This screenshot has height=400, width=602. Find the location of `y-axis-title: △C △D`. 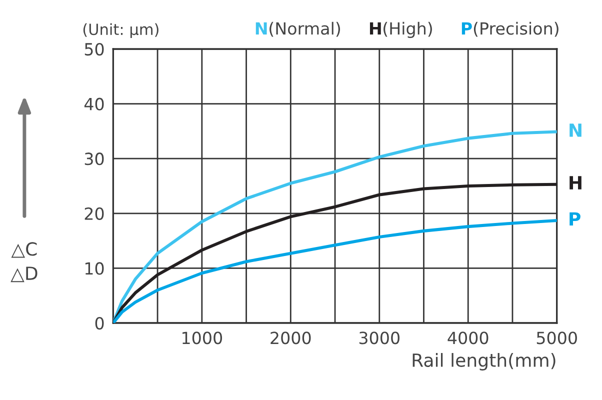

y-axis-title: △C △D is located at coordinates (24, 262).